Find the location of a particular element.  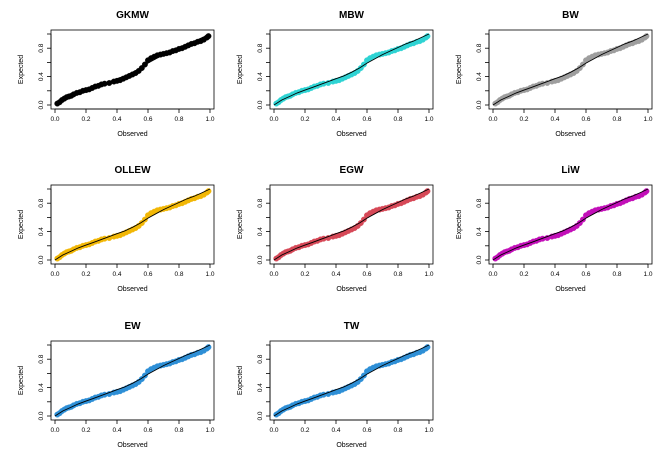

panel-title: LiW is located at coordinates (570, 170).